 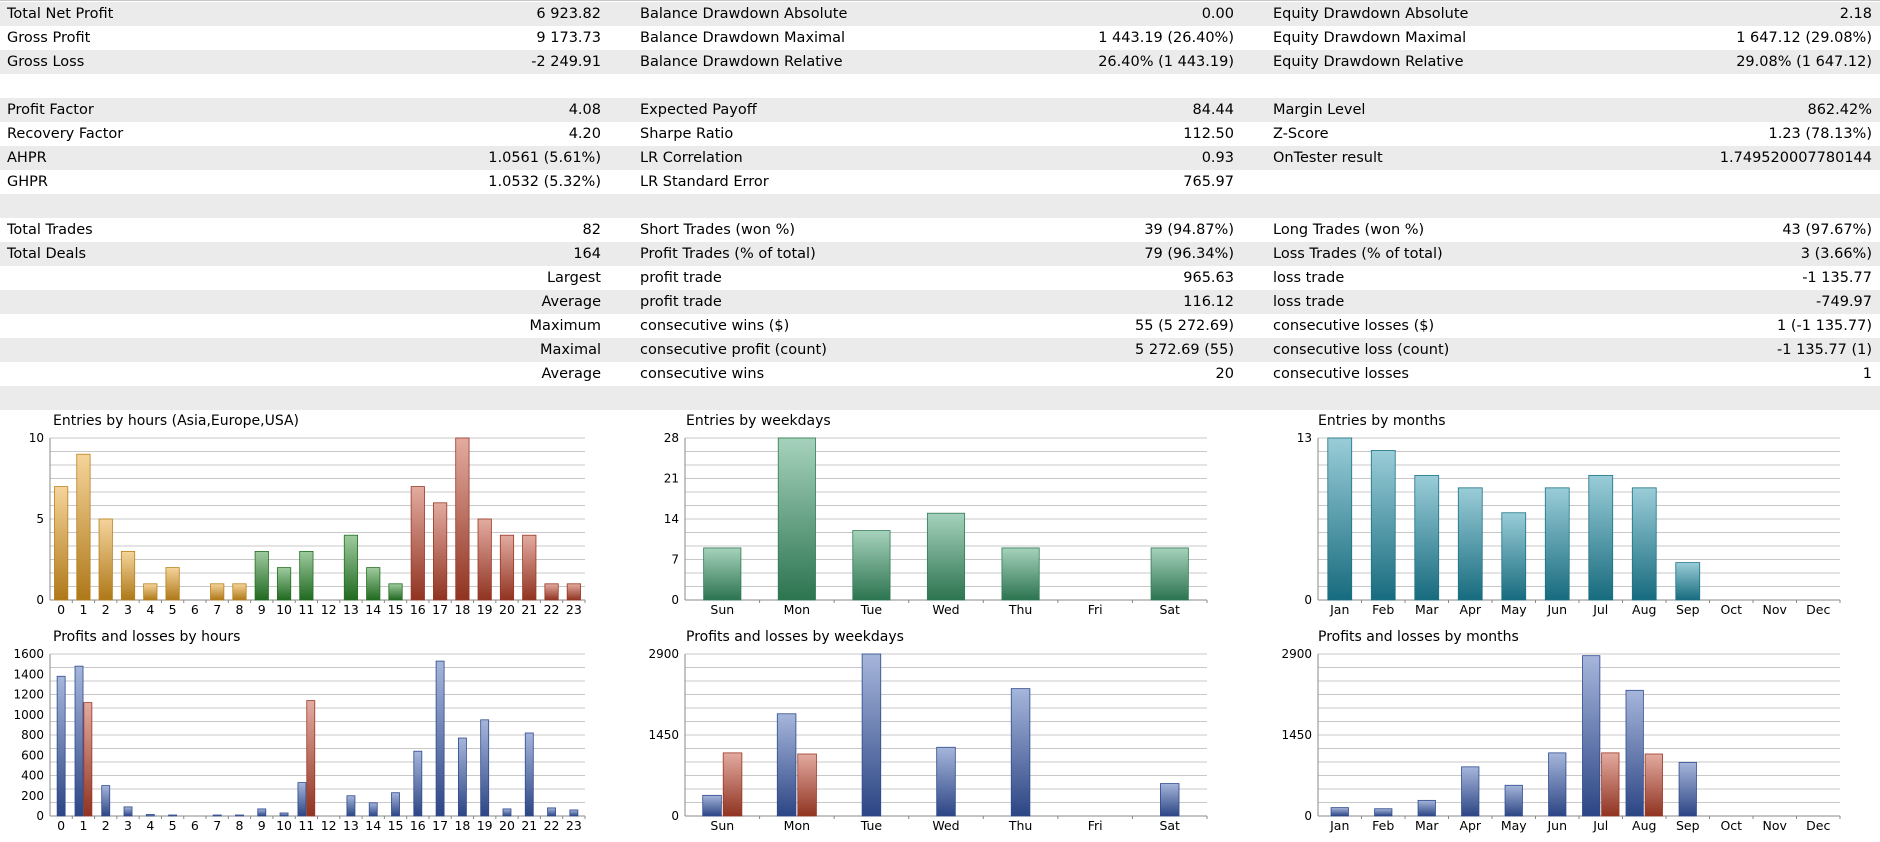 I want to click on stat-value-2: 965.63, so click(x=1208, y=278).